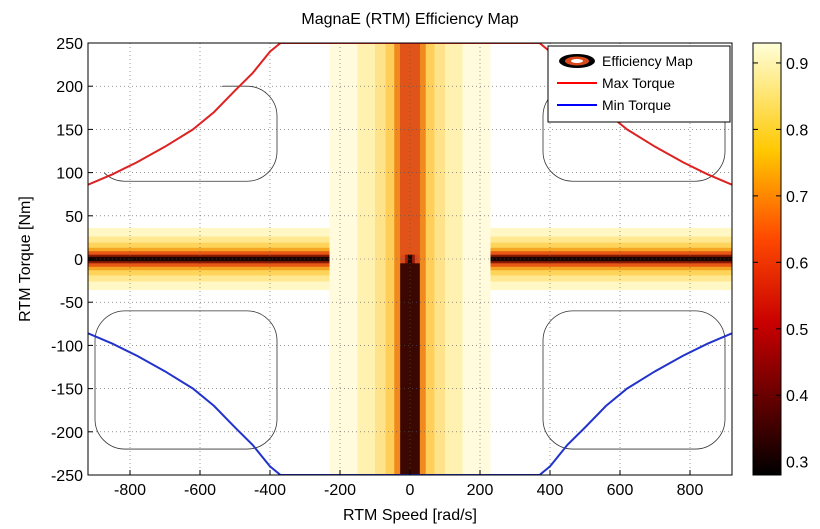 The width and height of the screenshot is (820, 529). What do you see at coordinates (797, 130) in the screenshot?
I see `colorbar-tick-label: 0.8` at bounding box center [797, 130].